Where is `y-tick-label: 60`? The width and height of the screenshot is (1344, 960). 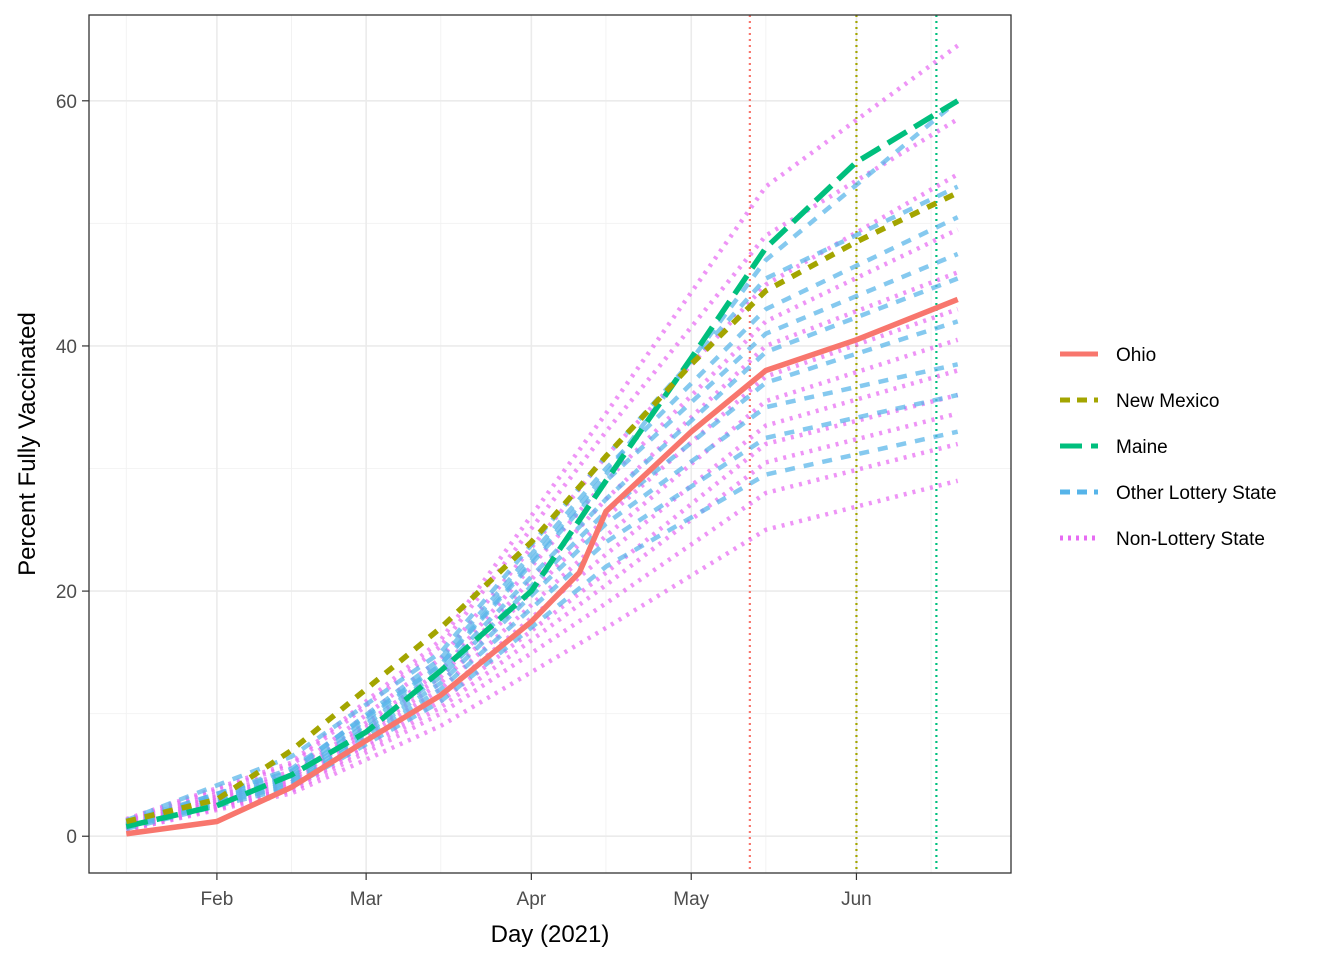 y-tick-label: 60 is located at coordinates (66, 102).